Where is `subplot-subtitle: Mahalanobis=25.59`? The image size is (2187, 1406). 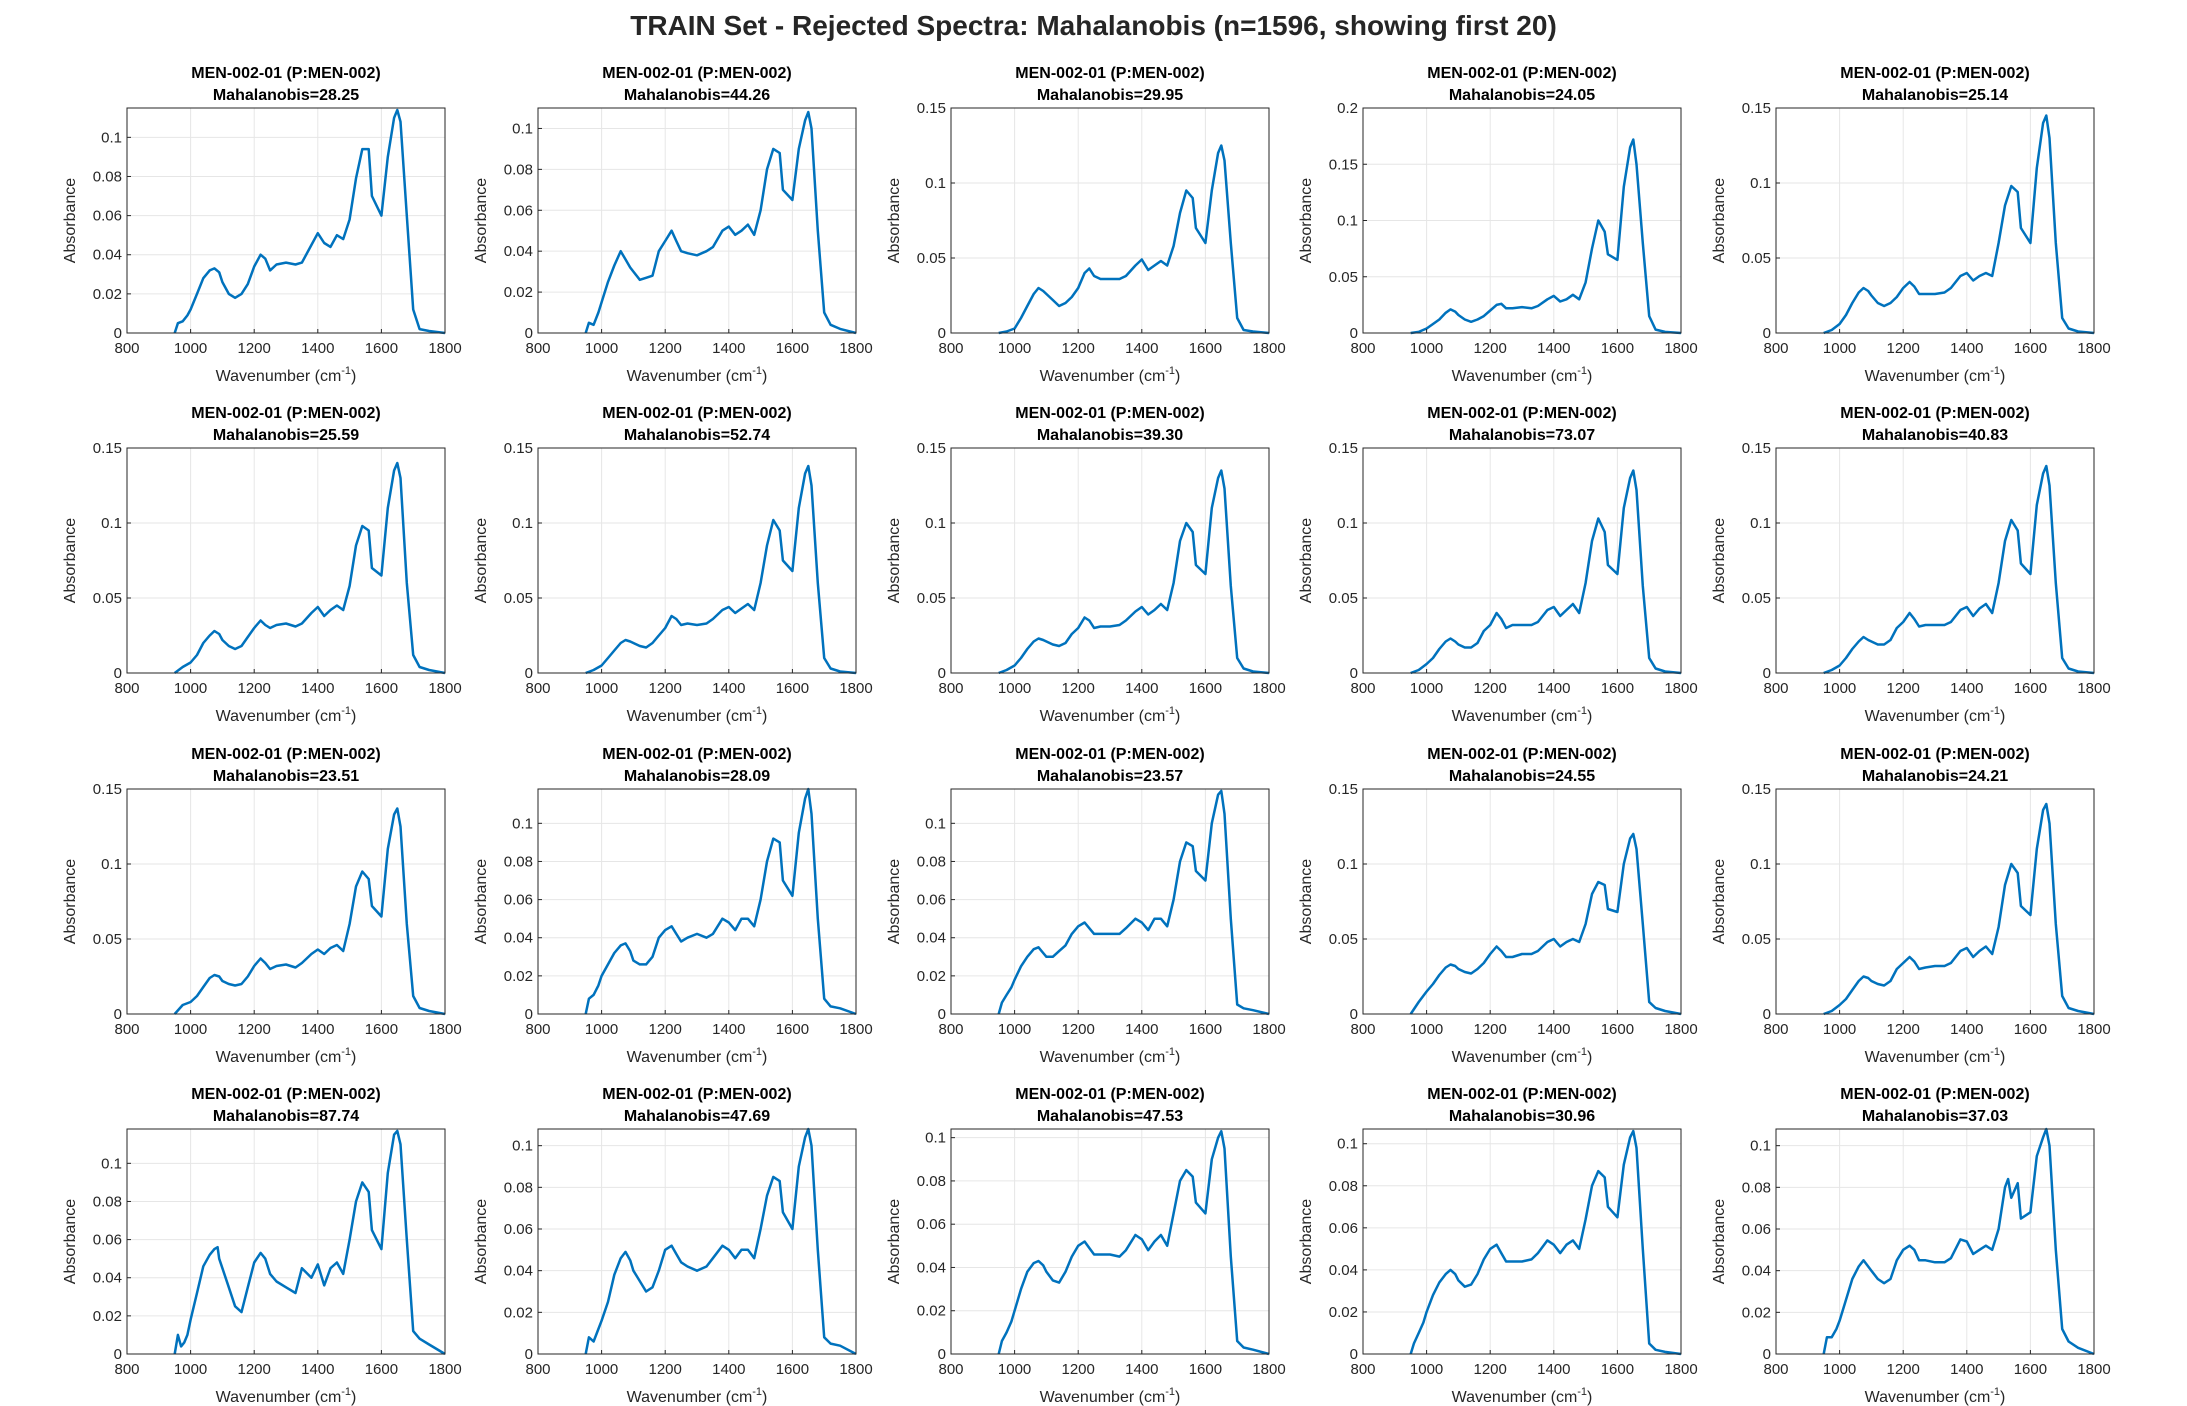
subplot-subtitle: Mahalanobis=25.59 is located at coordinates (286, 435).